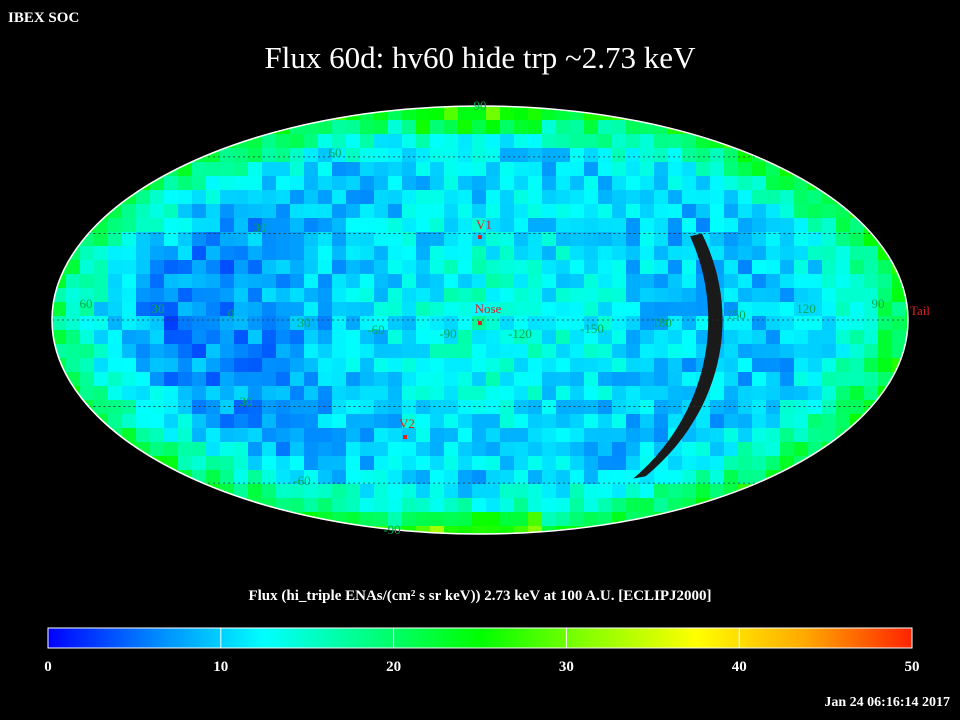  I want to click on marker-label-v2: V2, so click(407, 423).